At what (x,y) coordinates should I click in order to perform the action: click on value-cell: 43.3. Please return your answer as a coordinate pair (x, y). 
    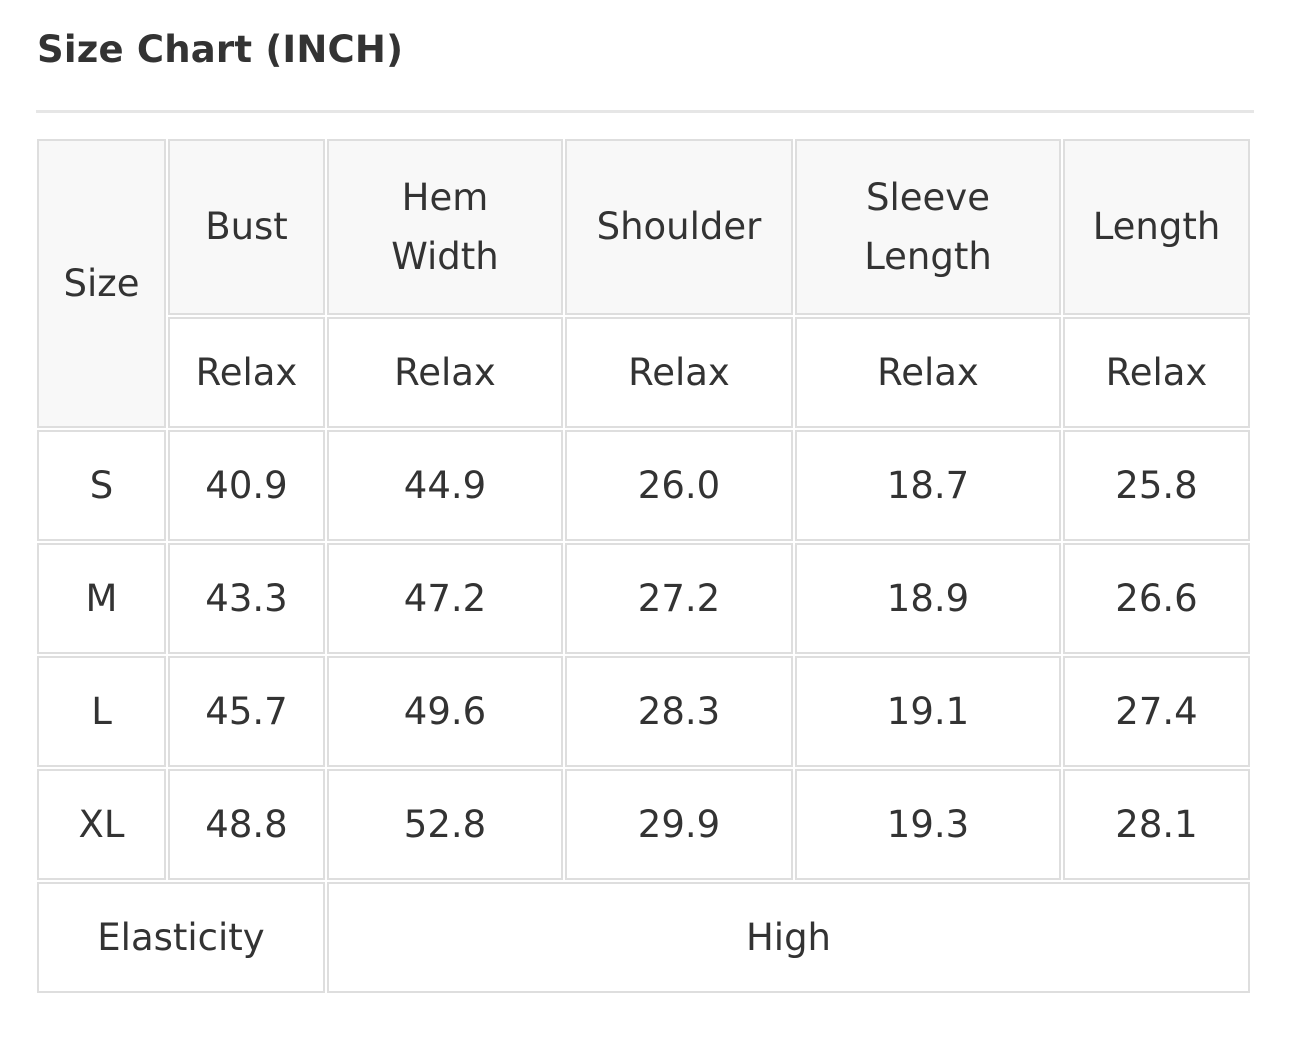
    Looking at the image, I should click on (246, 598).